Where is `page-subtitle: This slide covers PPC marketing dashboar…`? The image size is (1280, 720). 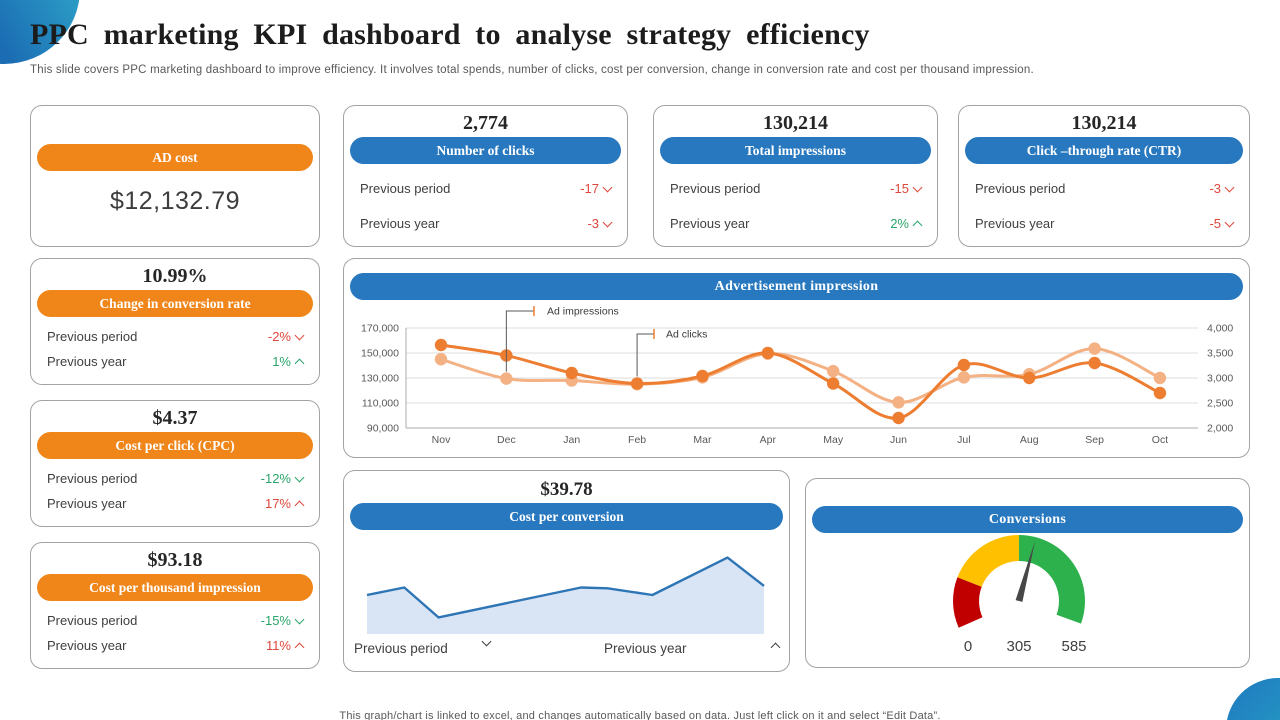
page-subtitle: This slide covers PPC marketing dashboar… is located at coordinates (532, 70).